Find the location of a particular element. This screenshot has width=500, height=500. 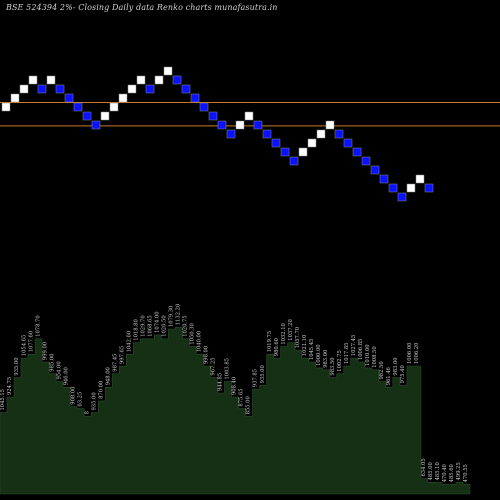

volume-label: 470.40 is located at coordinates (445, 473).